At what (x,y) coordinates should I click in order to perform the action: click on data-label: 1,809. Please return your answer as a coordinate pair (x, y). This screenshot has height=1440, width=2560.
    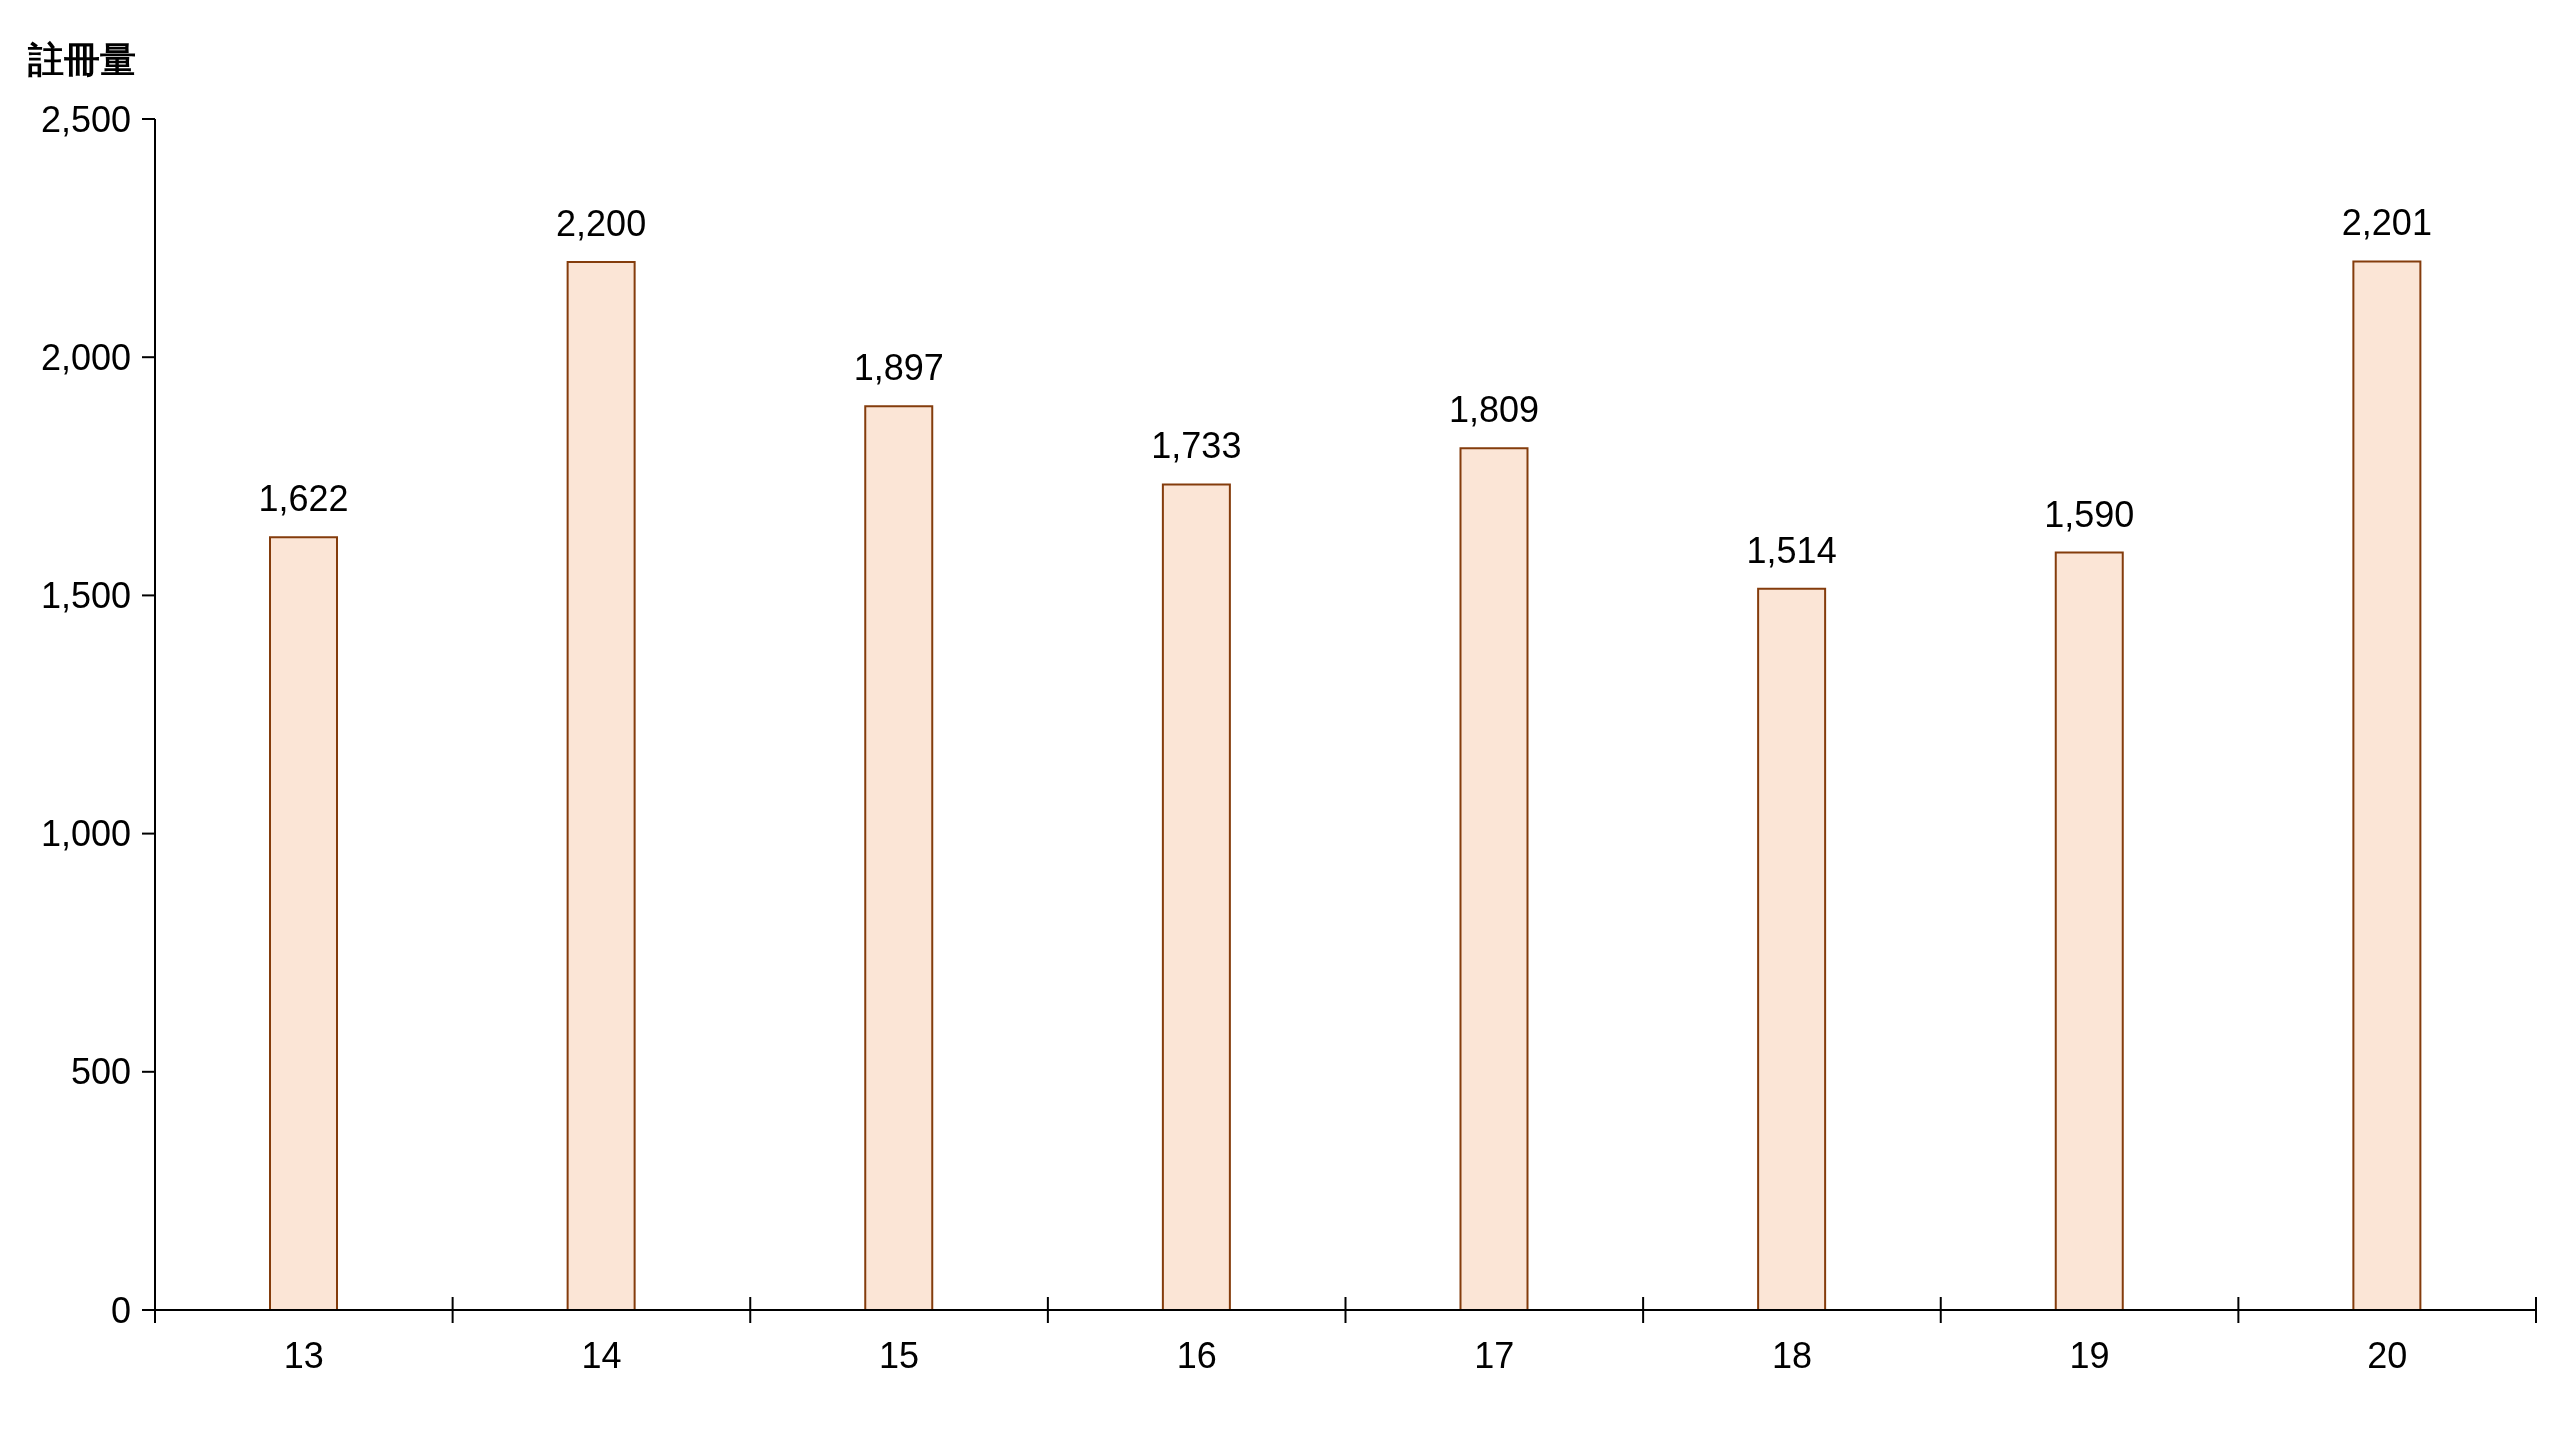
    Looking at the image, I should click on (1494, 410).